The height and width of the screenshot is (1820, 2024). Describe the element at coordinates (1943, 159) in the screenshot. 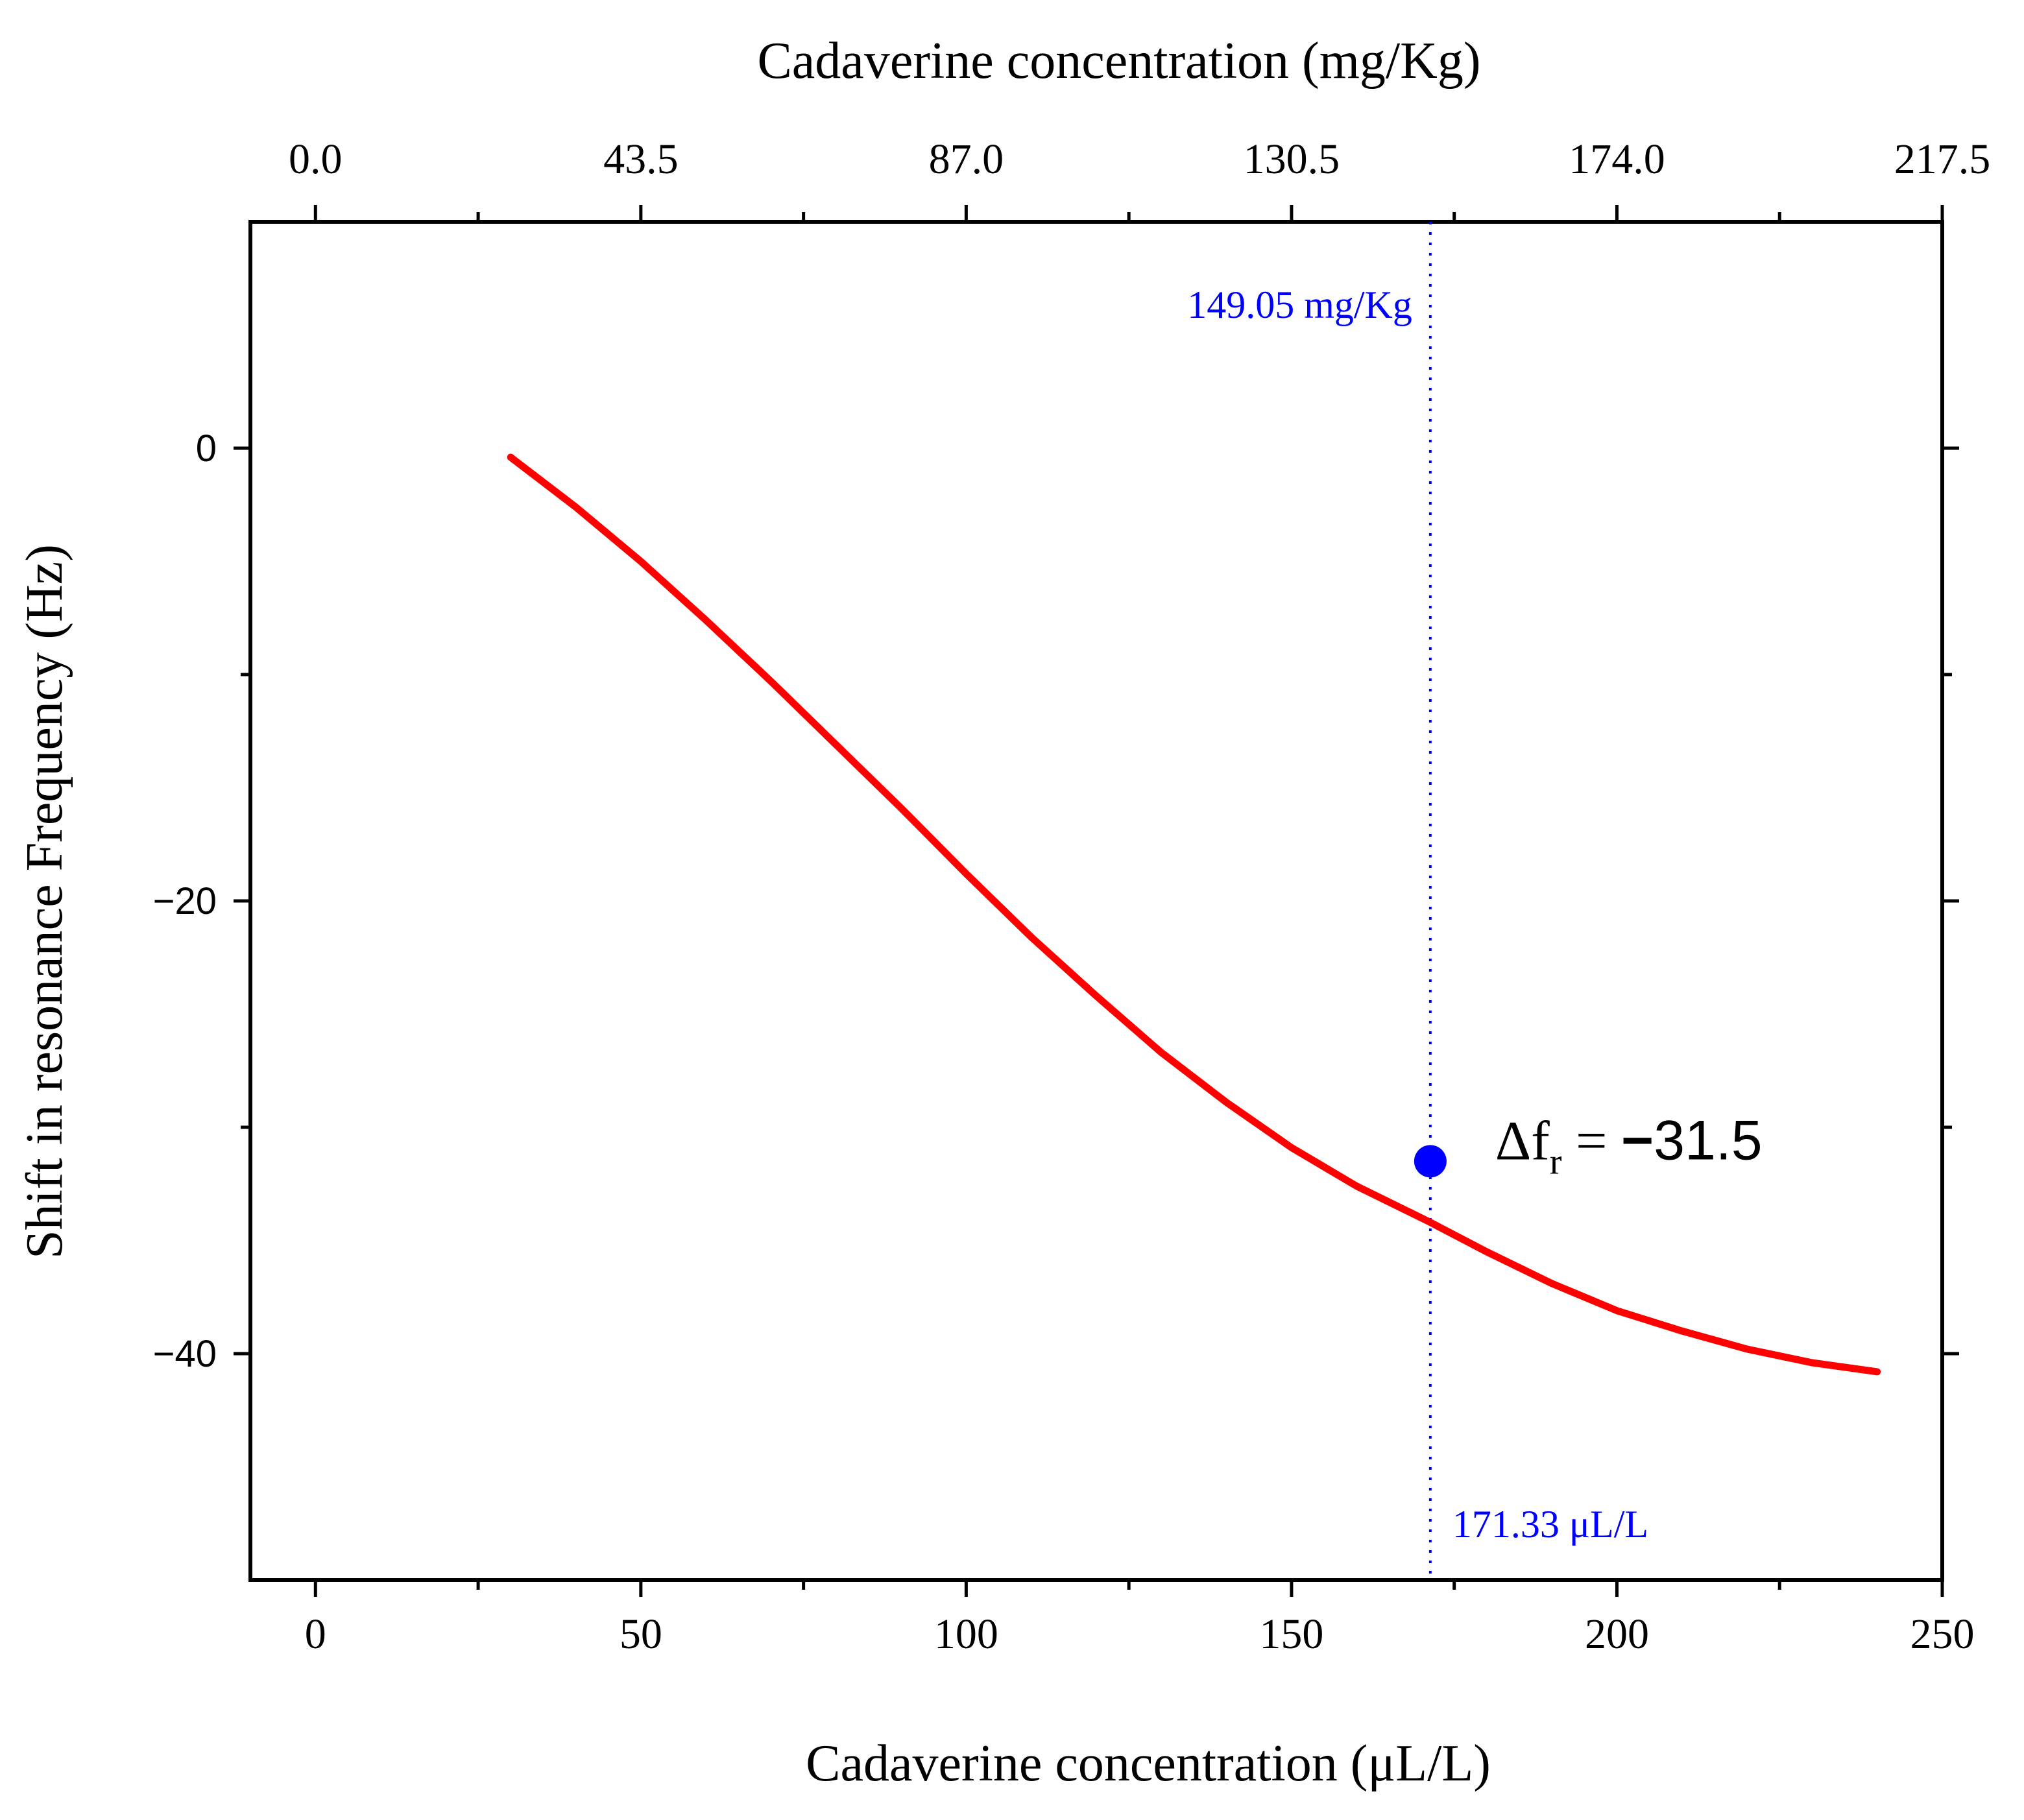

I see `x2-tick-label: 217.5` at that location.